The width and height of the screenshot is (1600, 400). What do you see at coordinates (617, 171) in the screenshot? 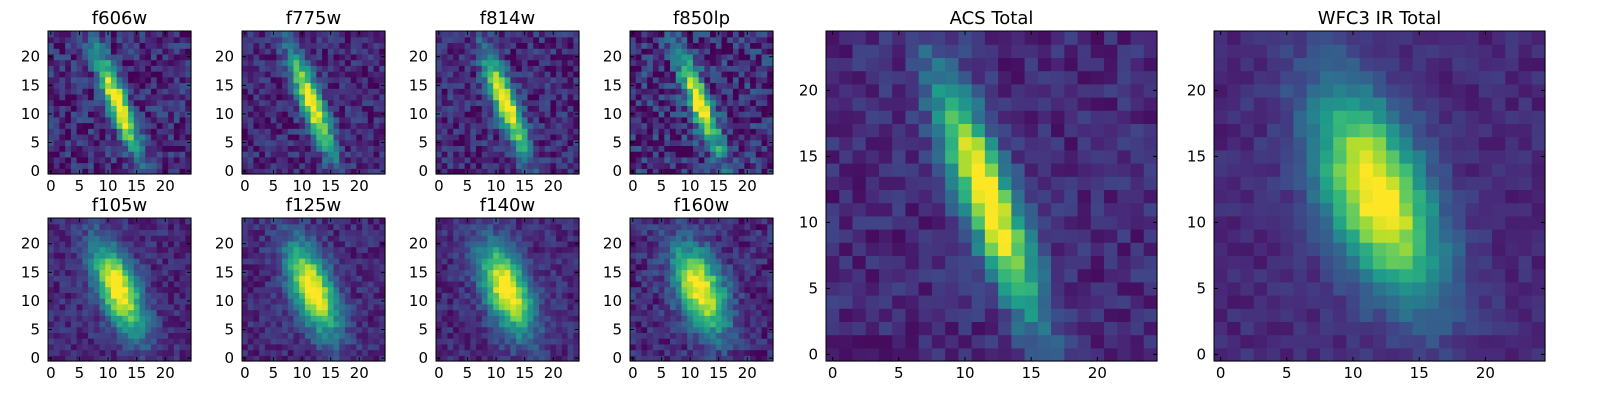
I see `y-tick-label: 0` at bounding box center [617, 171].